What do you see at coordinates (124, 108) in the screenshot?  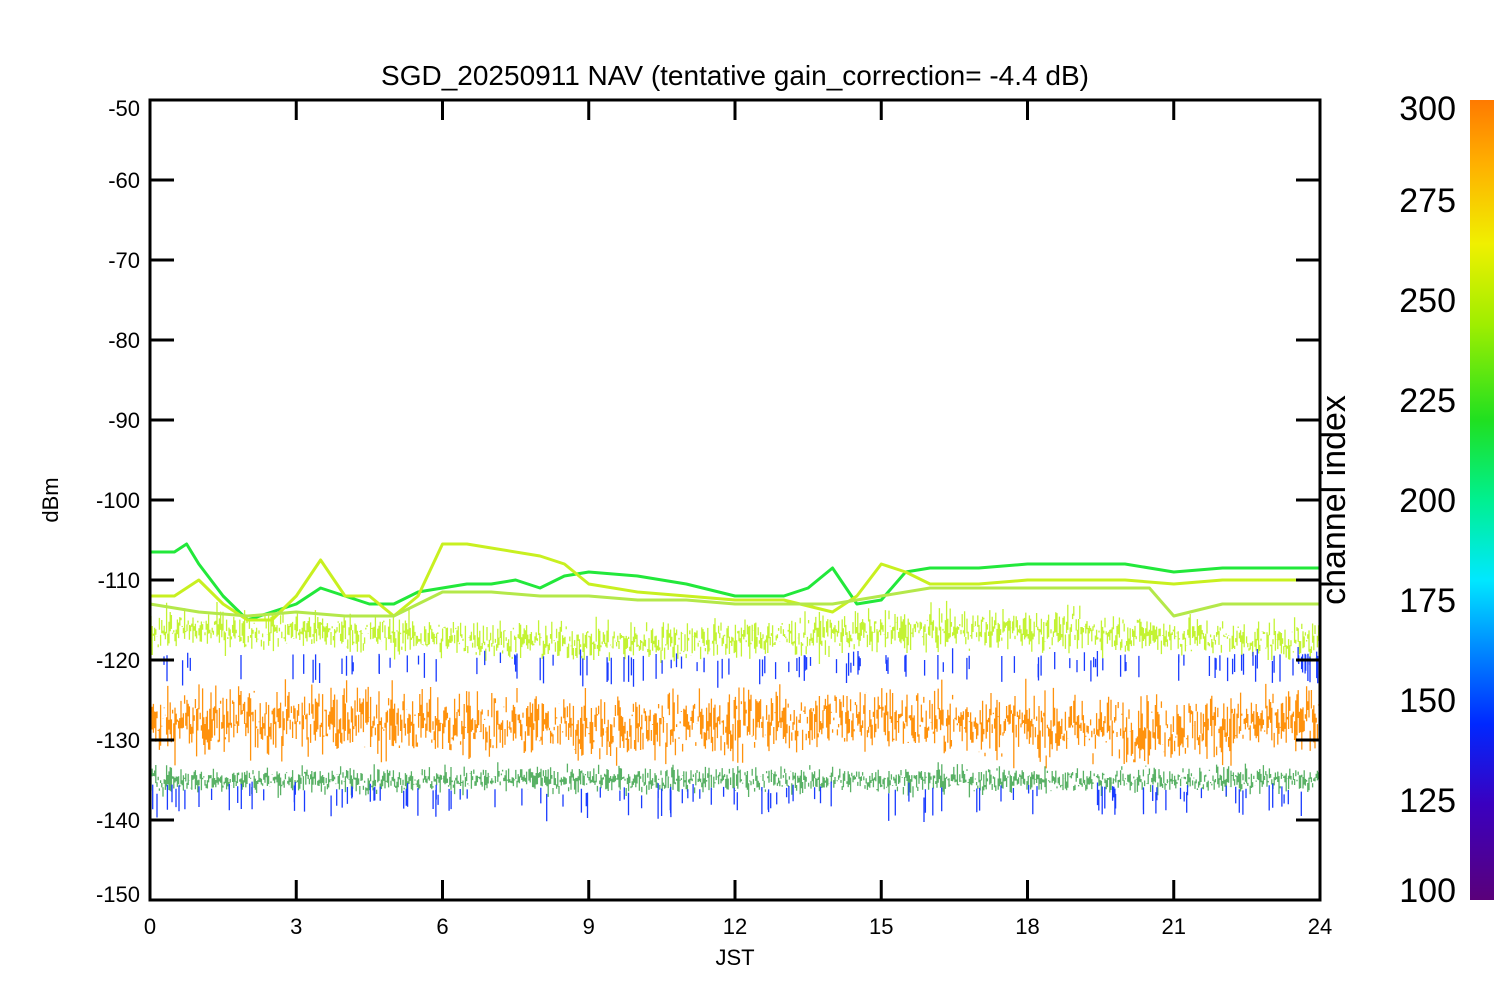 I see `y-tick-label: -50` at bounding box center [124, 108].